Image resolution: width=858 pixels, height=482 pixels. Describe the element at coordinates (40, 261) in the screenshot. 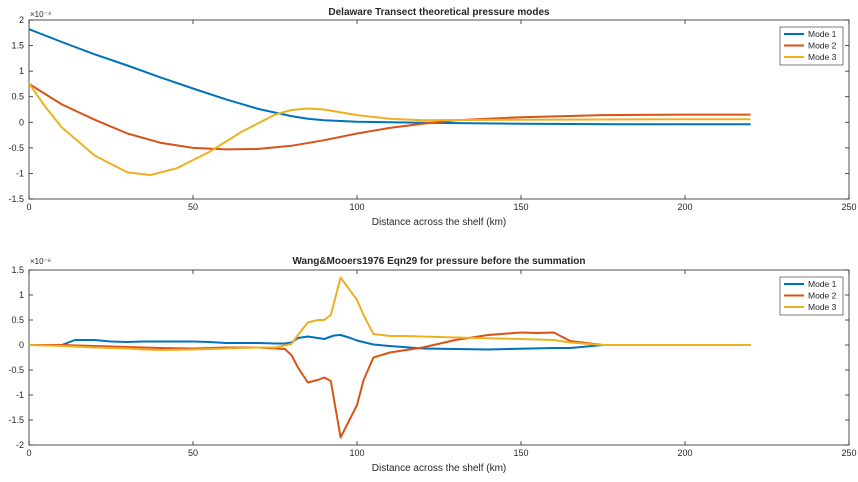

I see `y-axis-exponent: ×10⁻⁶` at that location.